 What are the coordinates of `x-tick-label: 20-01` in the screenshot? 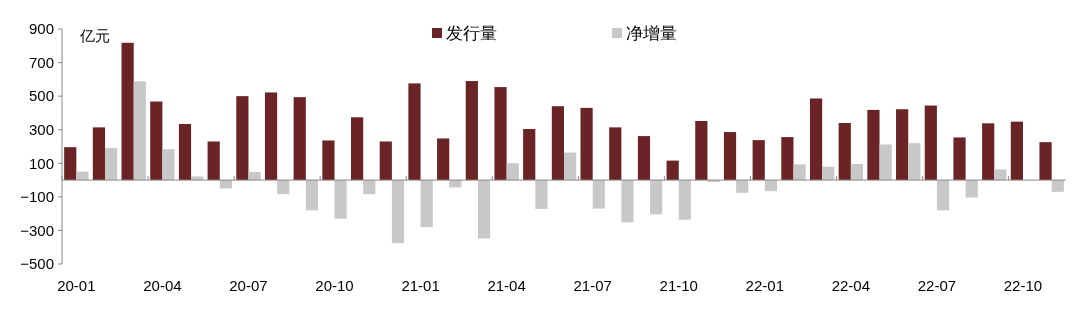 It's located at (76, 285).